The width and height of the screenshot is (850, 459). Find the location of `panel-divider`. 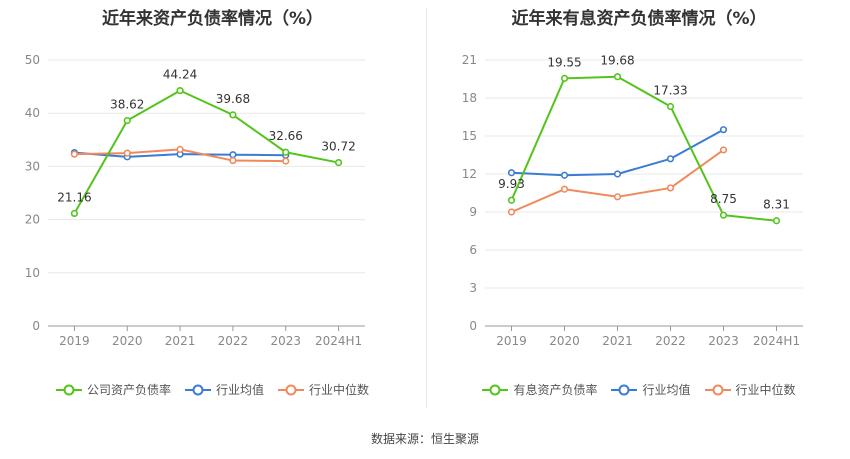

panel-divider is located at coordinates (426, 208).